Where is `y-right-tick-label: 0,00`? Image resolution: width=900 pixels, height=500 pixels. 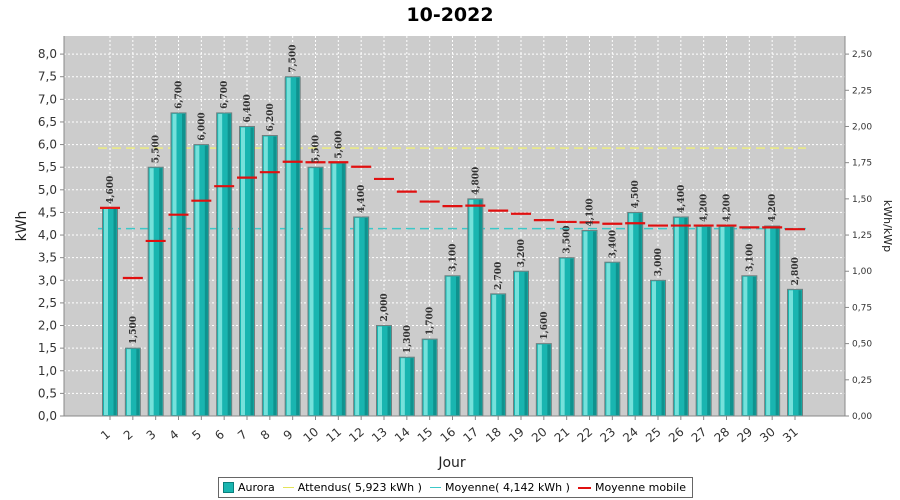
y-right-tick-label: 0,00 is located at coordinates (862, 417).